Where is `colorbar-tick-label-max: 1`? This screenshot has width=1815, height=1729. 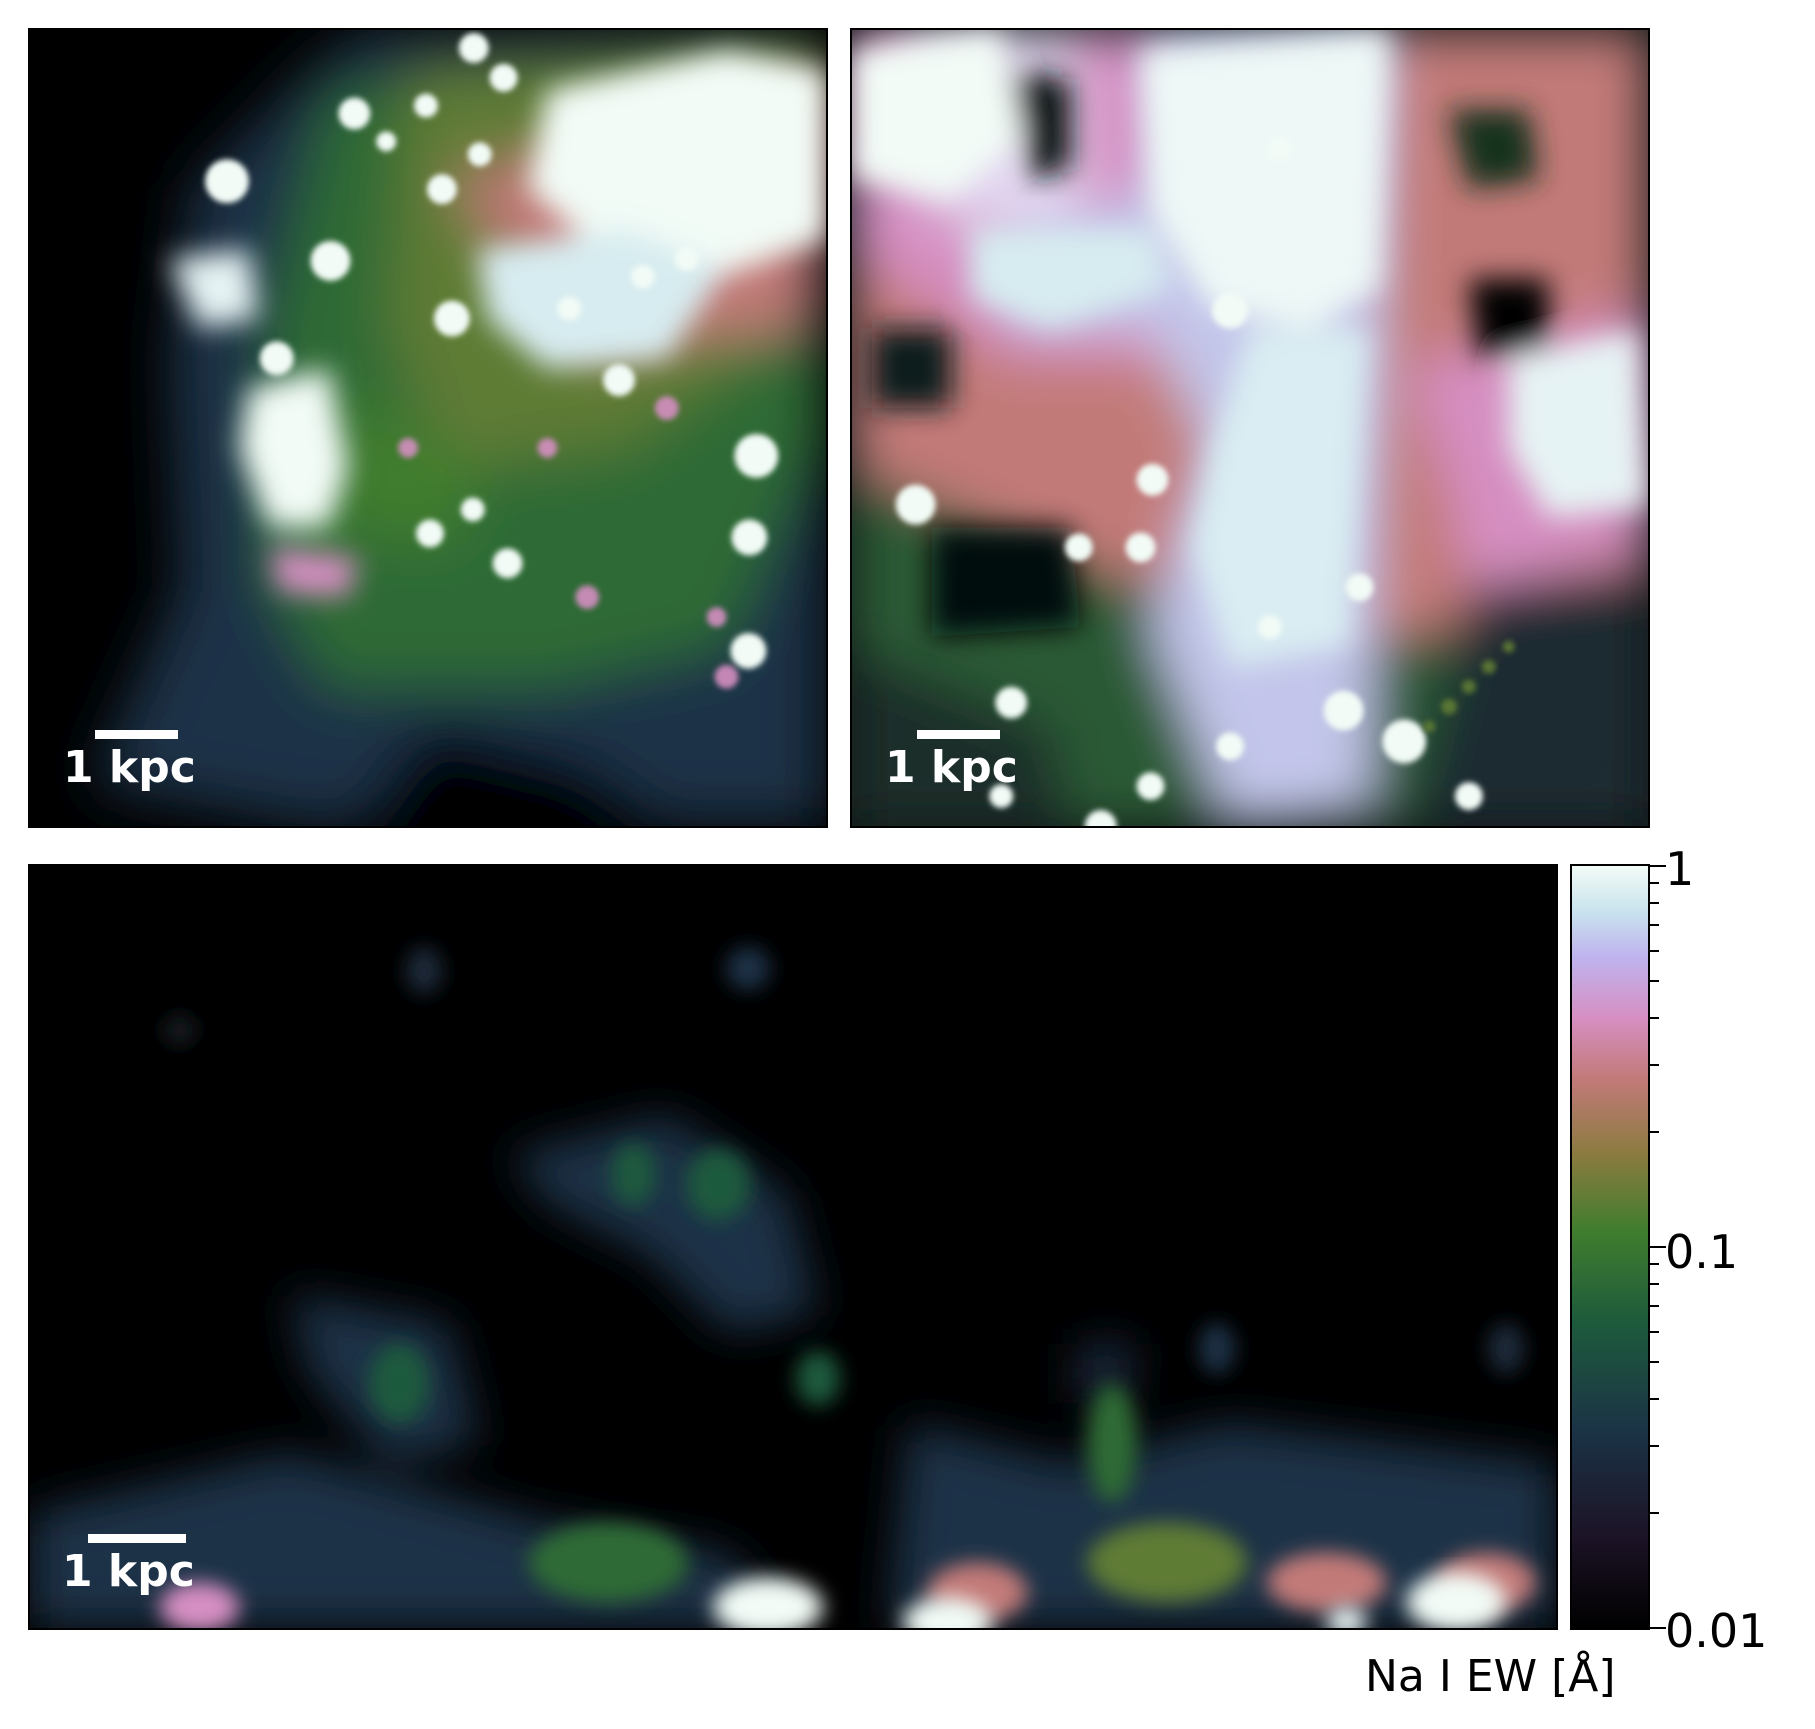 colorbar-tick-label-max: 1 is located at coordinates (1680, 869).